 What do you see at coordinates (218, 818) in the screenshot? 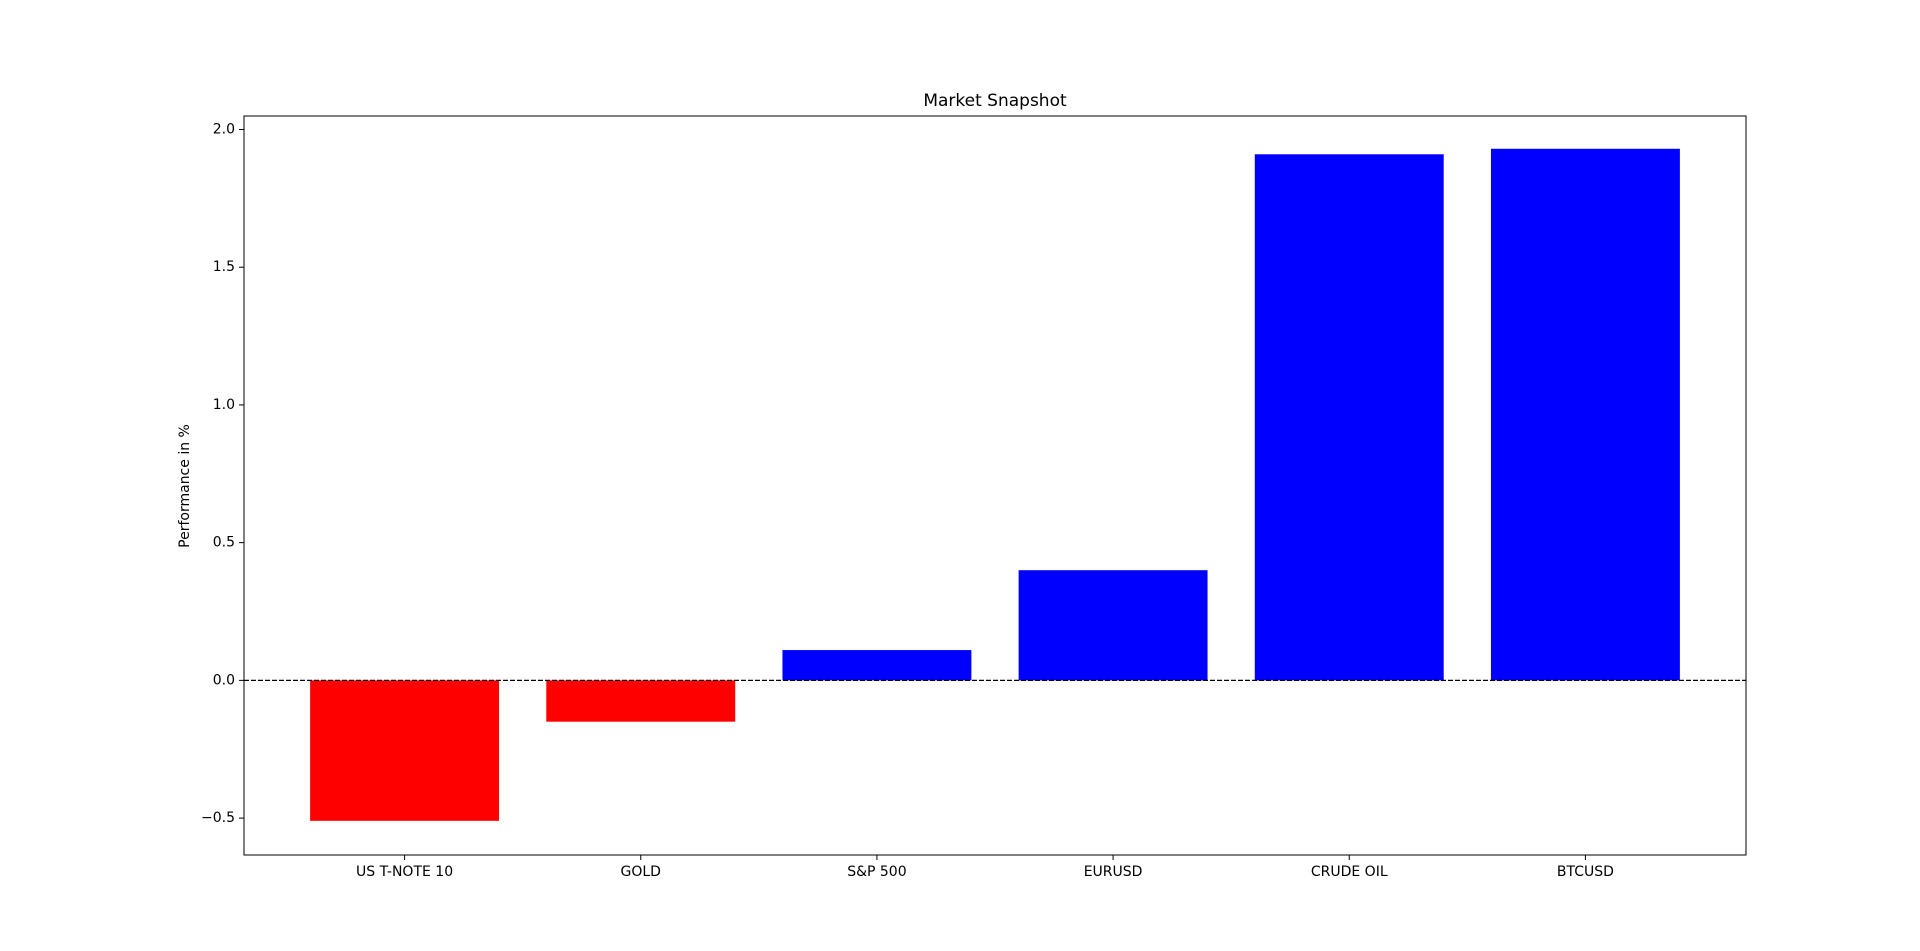
I see `y-tick-label: −0.5` at bounding box center [218, 818].